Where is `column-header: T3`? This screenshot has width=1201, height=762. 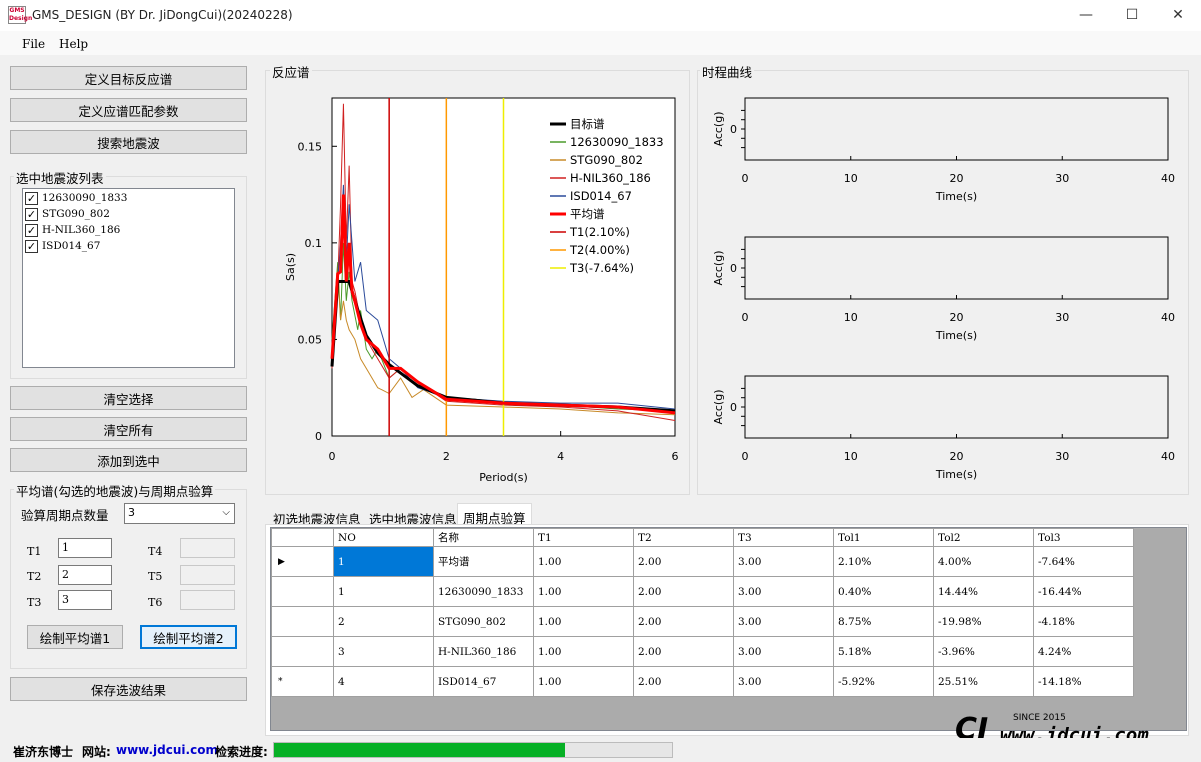
column-header: T3 is located at coordinates (783, 537).